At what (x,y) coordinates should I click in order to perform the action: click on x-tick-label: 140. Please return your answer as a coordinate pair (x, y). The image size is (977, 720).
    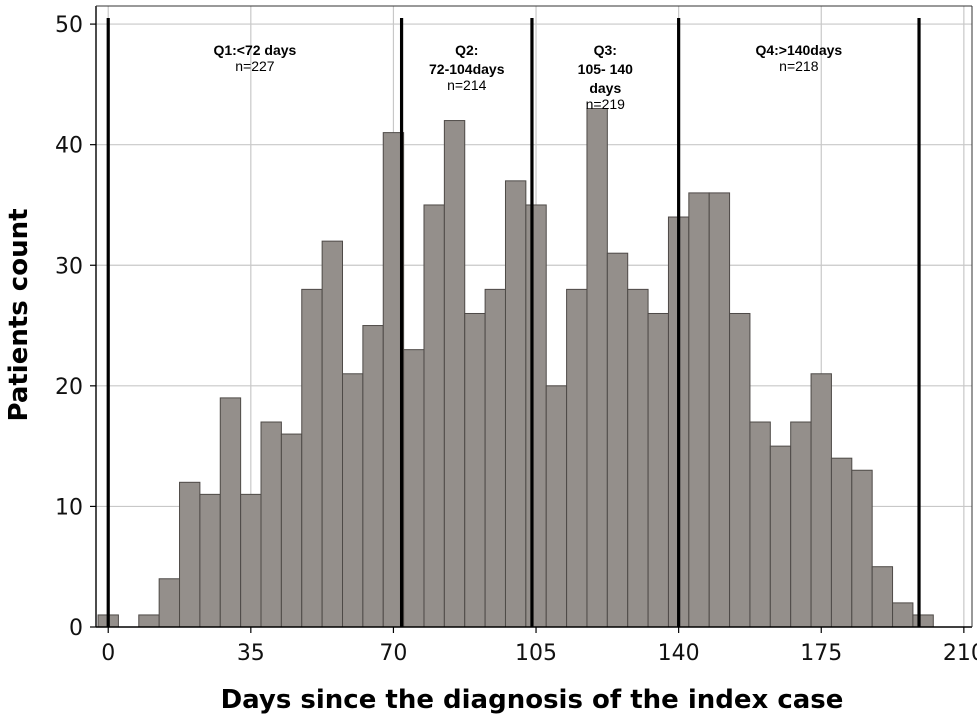
    Looking at the image, I should click on (679, 653).